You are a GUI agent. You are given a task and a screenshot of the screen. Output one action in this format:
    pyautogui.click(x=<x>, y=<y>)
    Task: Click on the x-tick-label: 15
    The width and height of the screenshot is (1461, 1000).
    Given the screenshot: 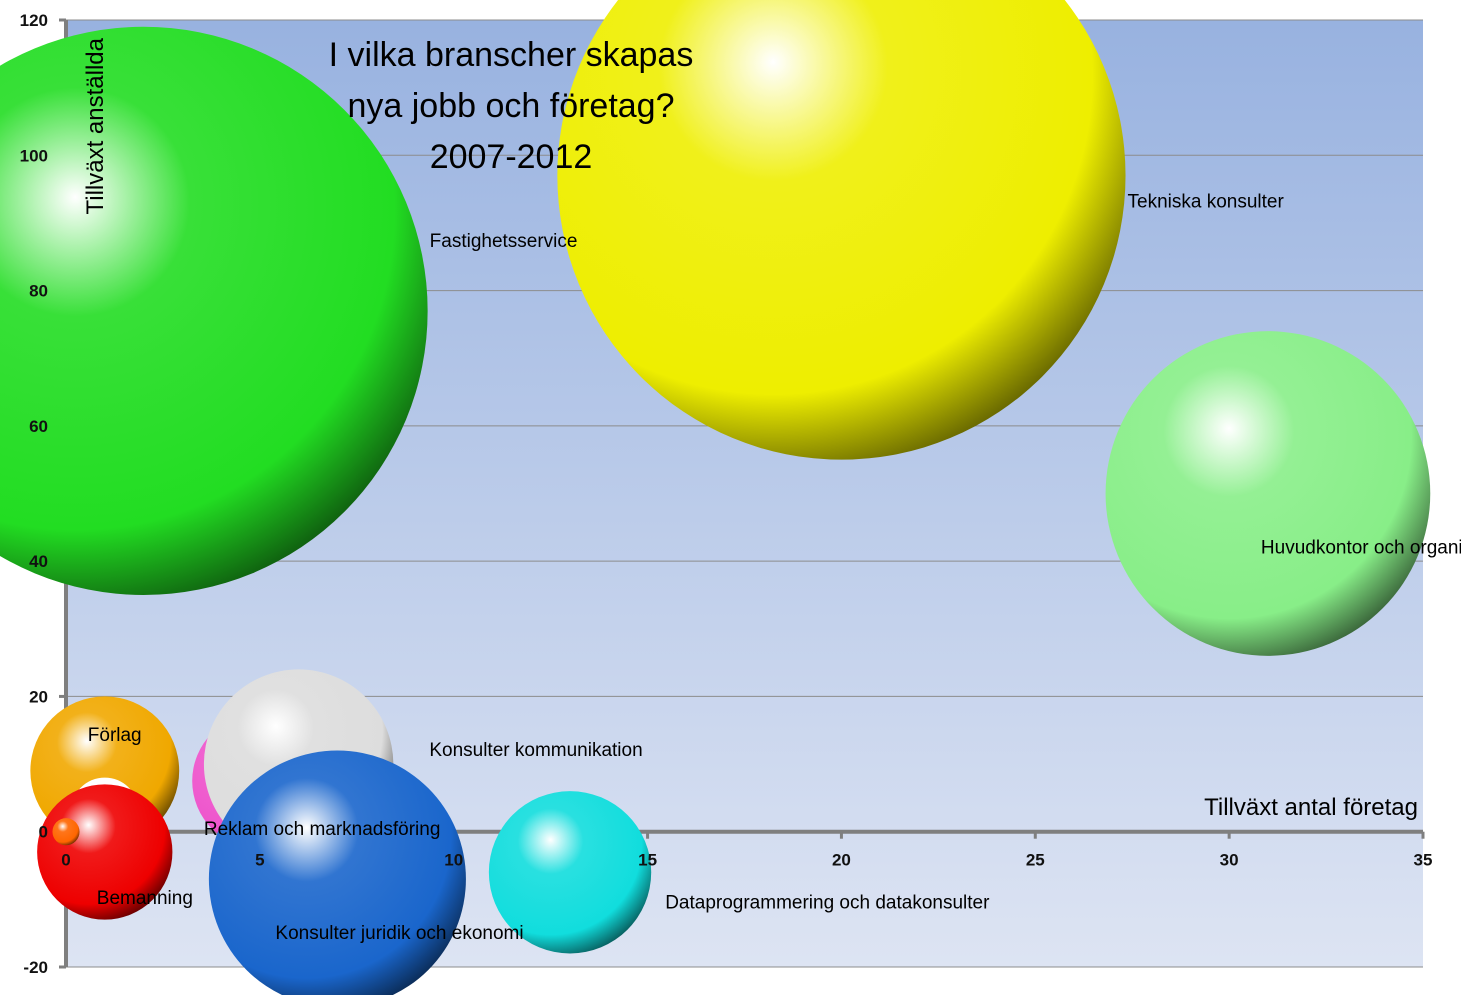 What is the action you would take?
    pyautogui.click(x=647, y=860)
    